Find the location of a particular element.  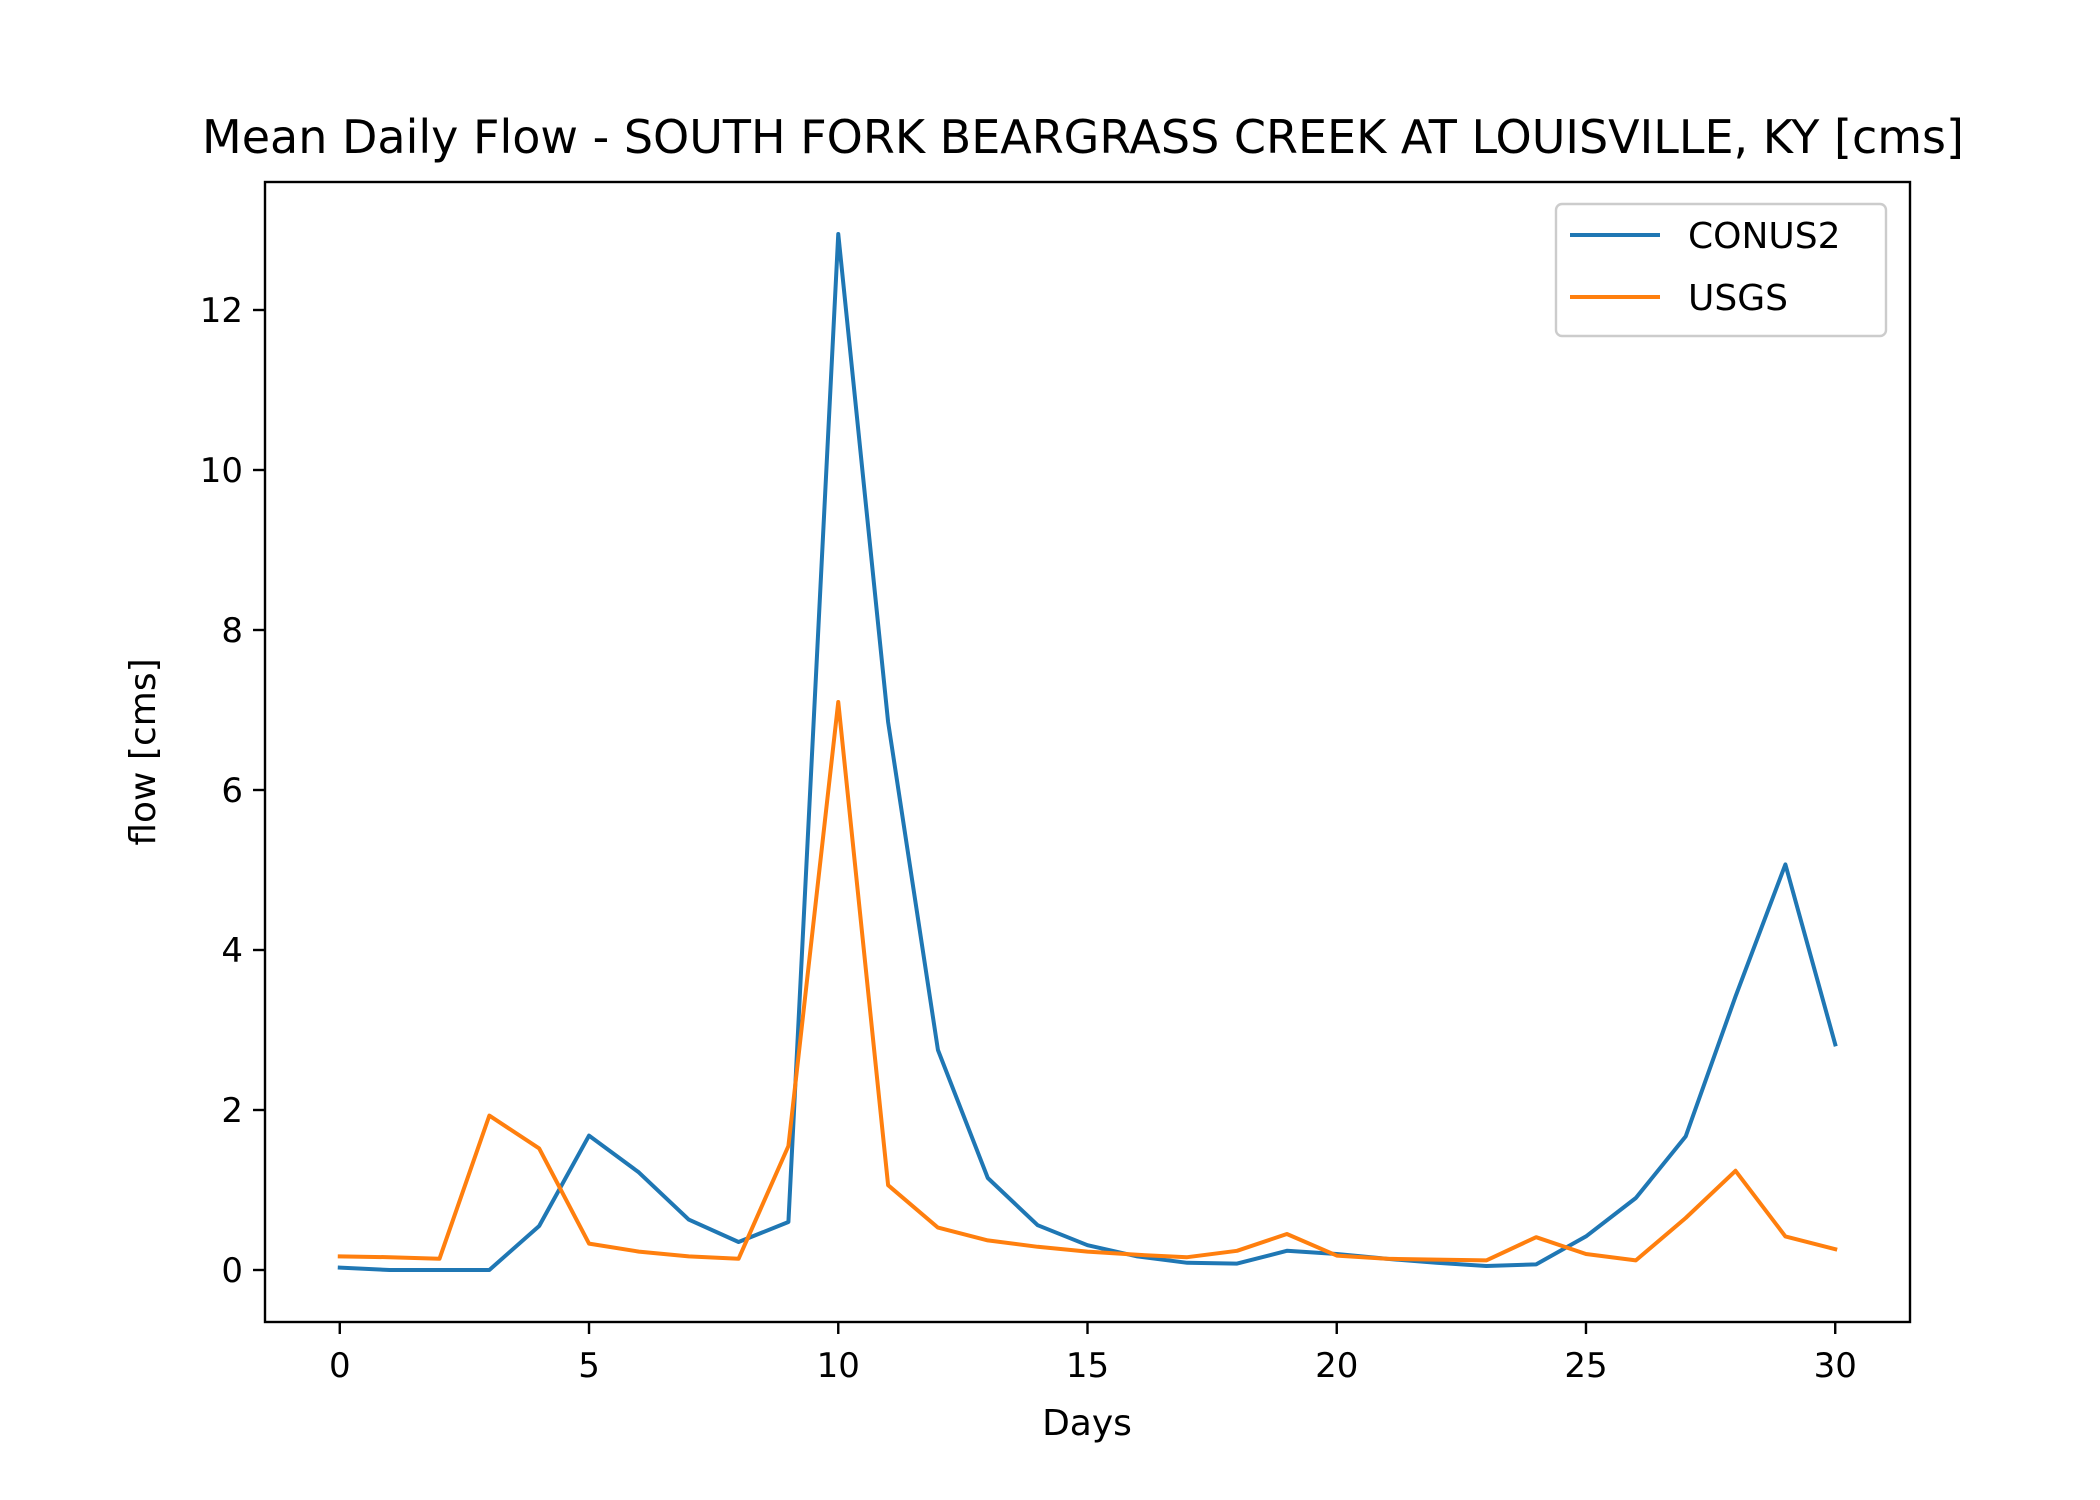

x-tick-label: 5 is located at coordinates (589, 1366).